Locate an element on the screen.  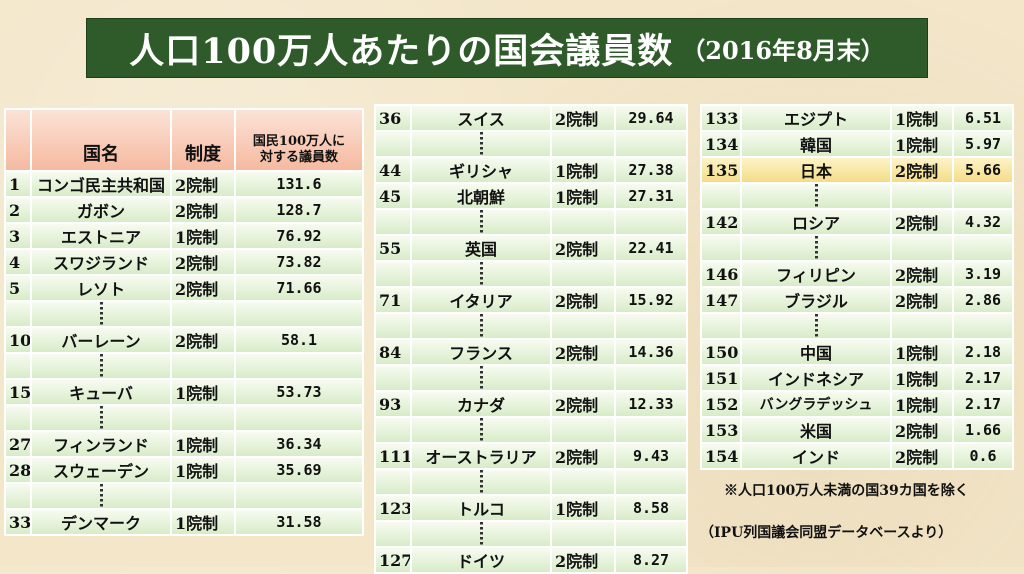
country-name-cell: ガボン is located at coordinates (101, 210).